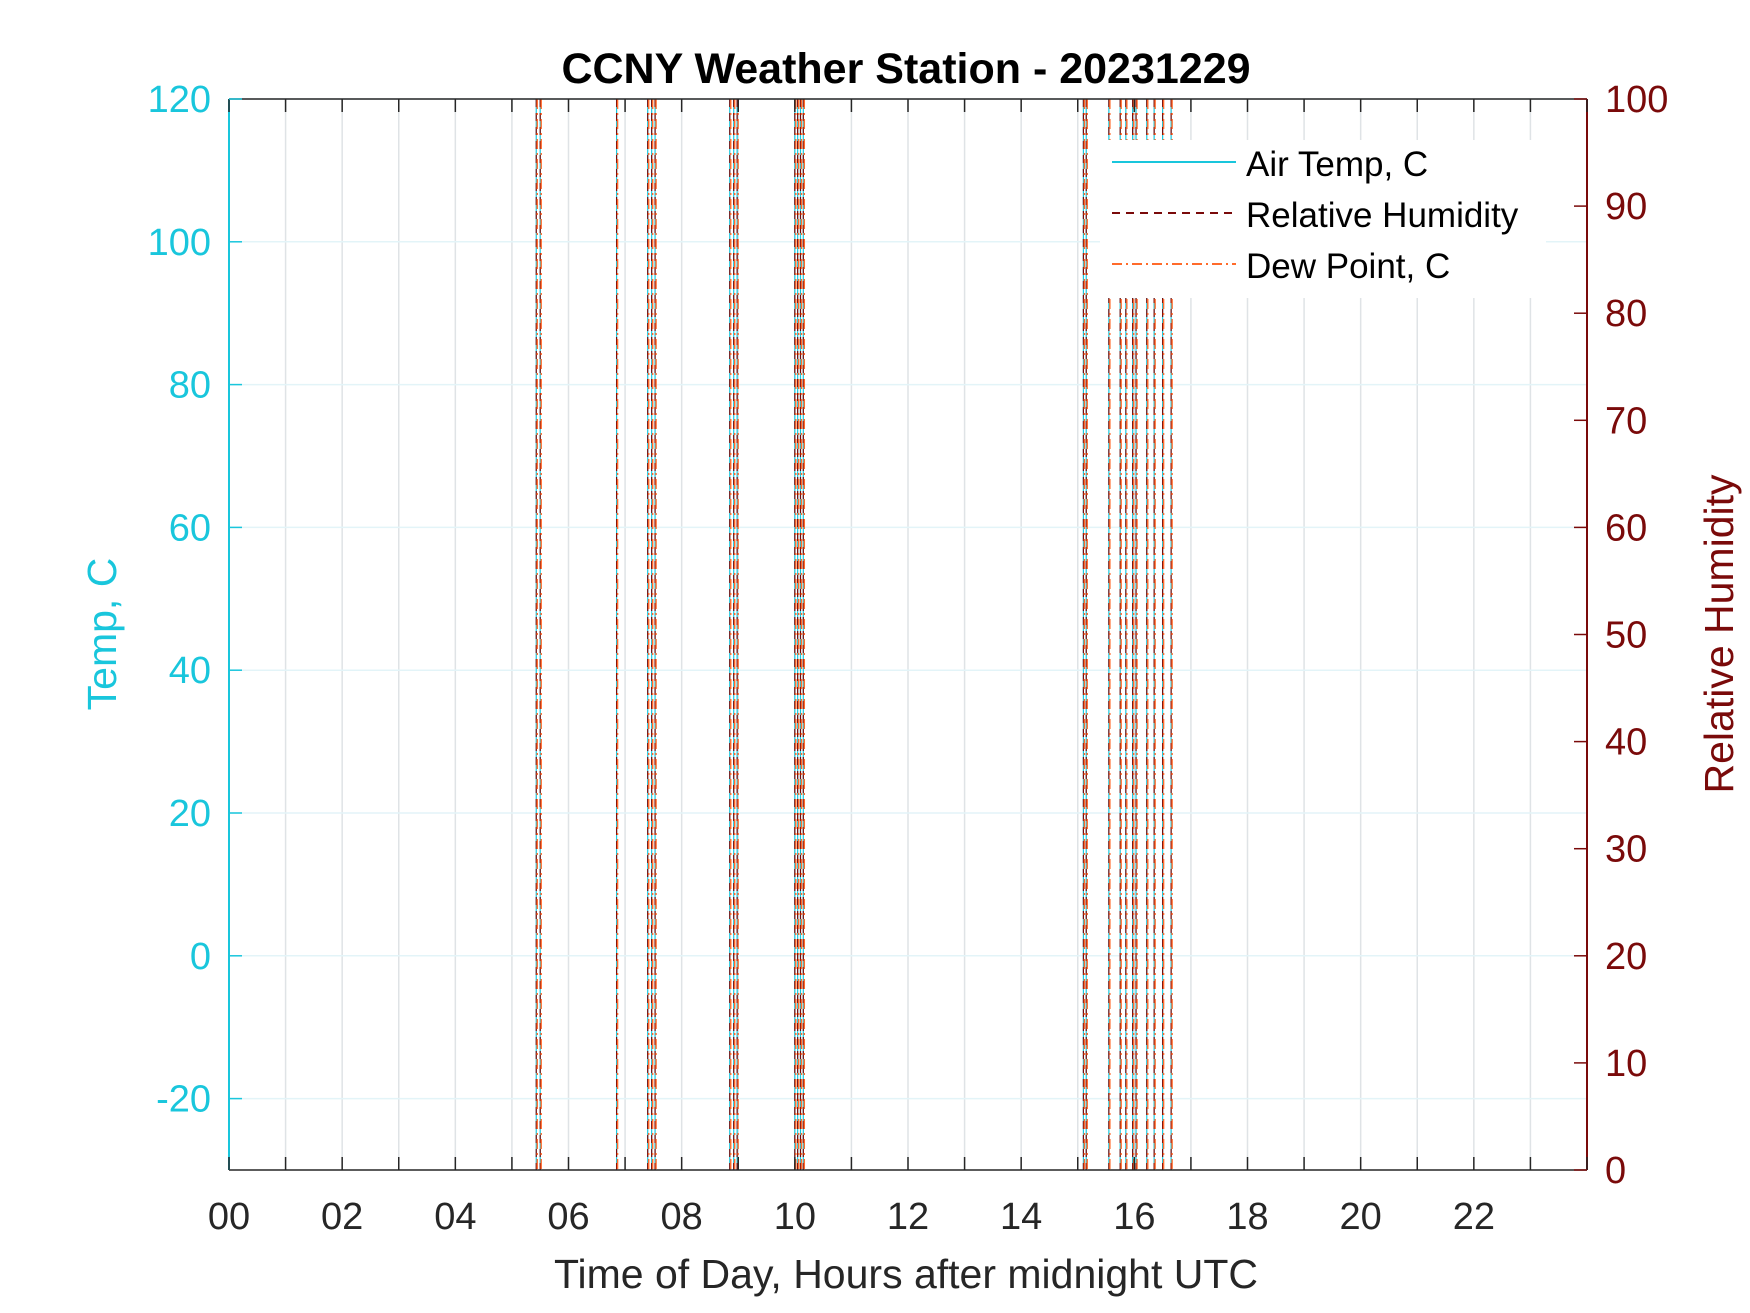 The height and width of the screenshot is (1313, 1750). Describe the element at coordinates (102, 634) in the screenshot. I see `y-axis-left-label: Temp, C` at that location.